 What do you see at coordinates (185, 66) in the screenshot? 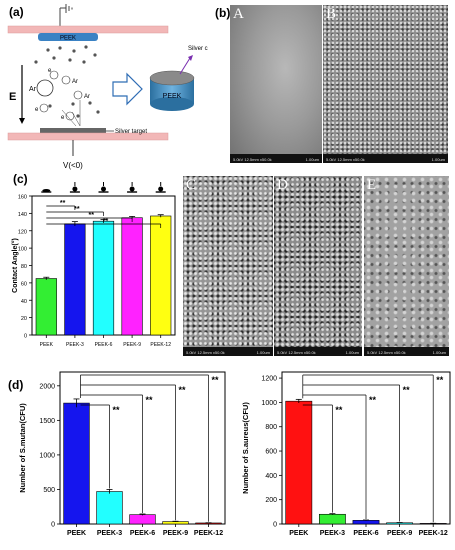
I see `coating-callout-arrow` at bounding box center [185, 66].